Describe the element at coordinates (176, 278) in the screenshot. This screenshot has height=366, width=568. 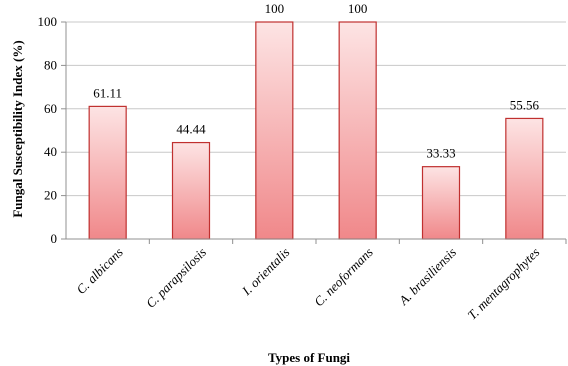
I see `category-label: C. parapsilosis` at that location.